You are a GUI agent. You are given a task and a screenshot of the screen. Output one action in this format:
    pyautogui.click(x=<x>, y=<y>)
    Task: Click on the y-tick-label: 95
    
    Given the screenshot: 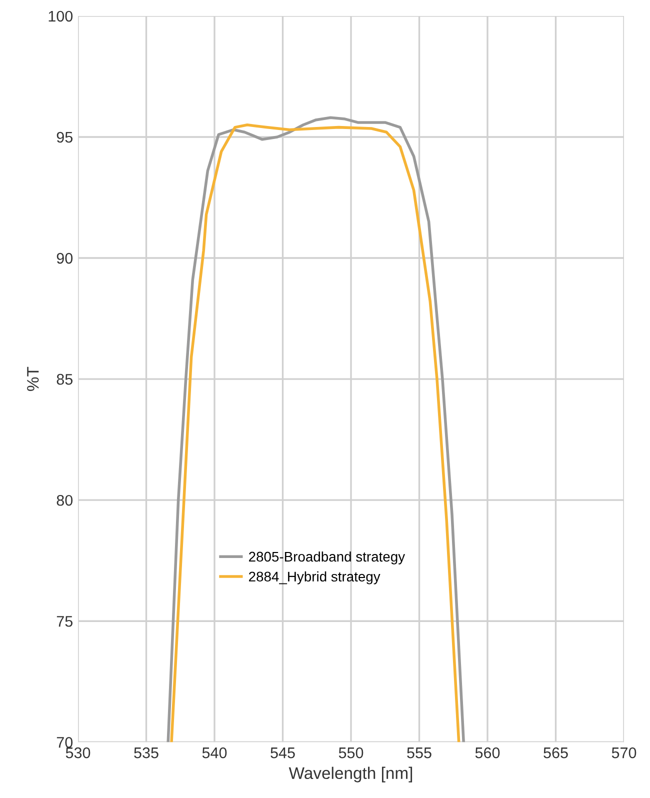 What is the action you would take?
    pyautogui.click(x=64, y=137)
    